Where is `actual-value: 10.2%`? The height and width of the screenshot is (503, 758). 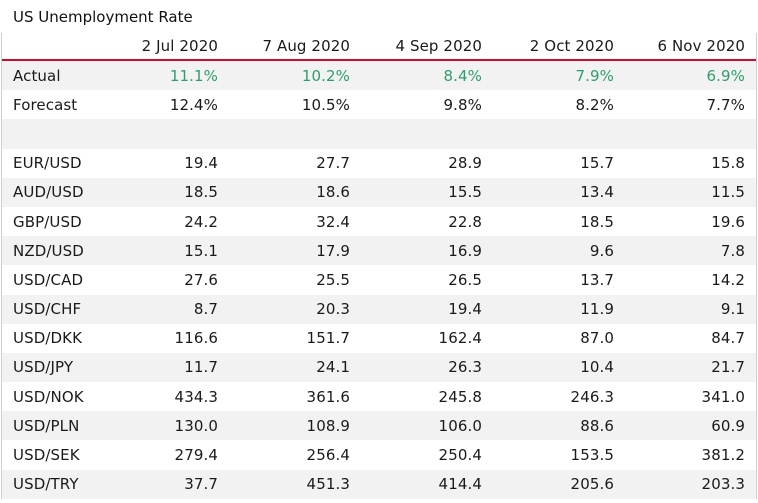 actual-value: 10.2% is located at coordinates (325, 75).